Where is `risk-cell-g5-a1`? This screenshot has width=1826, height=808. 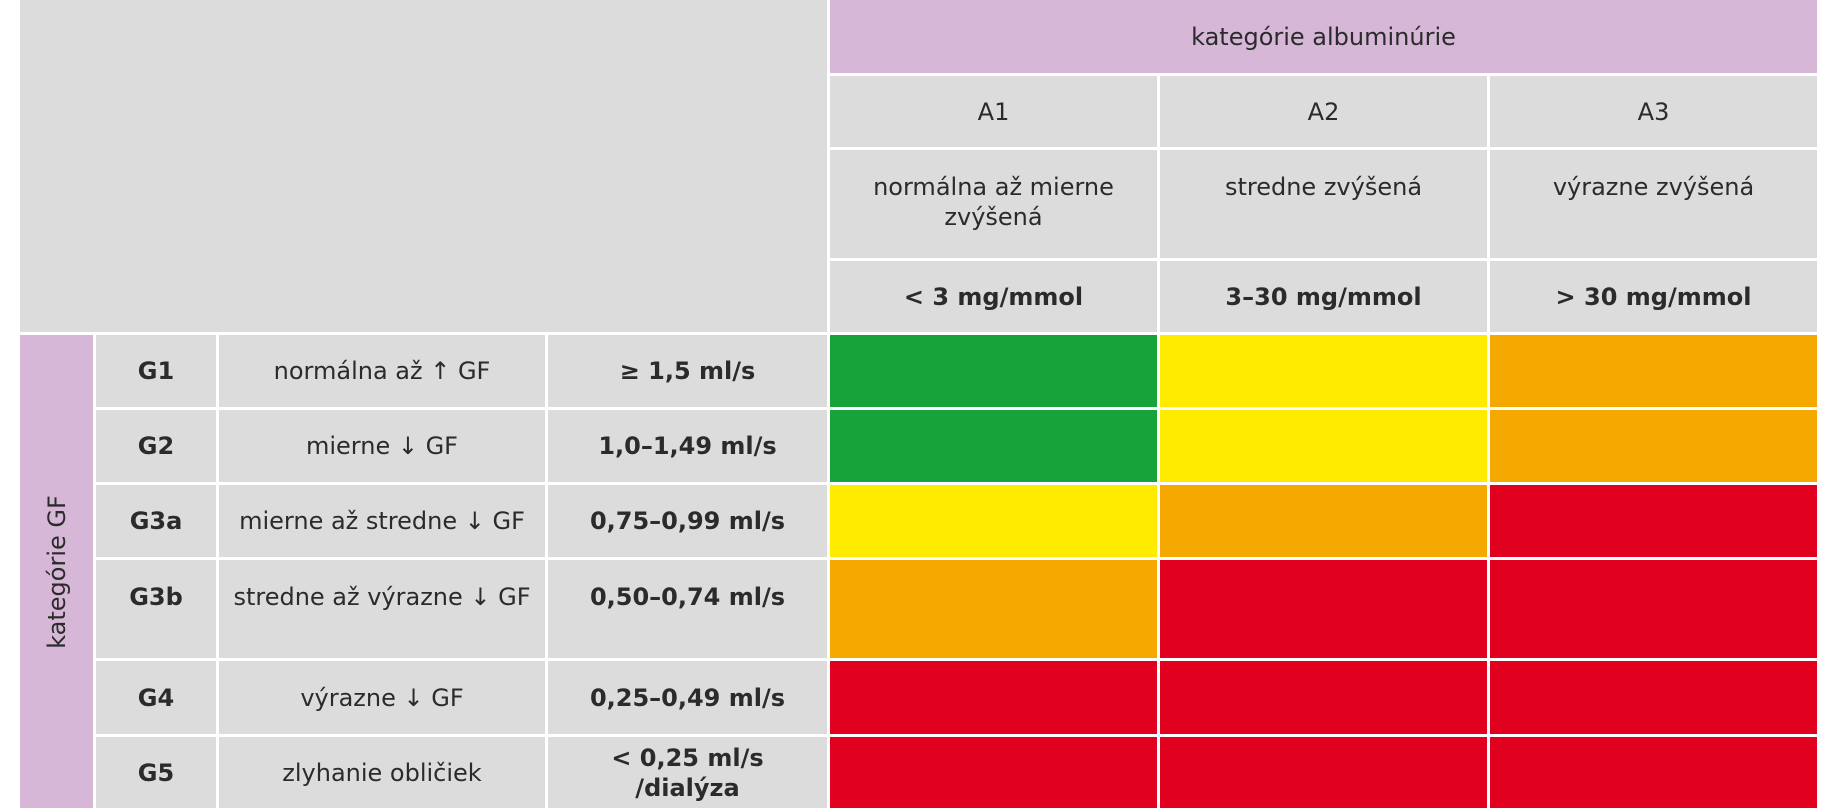 risk-cell-g5-a1 is located at coordinates (993, 772).